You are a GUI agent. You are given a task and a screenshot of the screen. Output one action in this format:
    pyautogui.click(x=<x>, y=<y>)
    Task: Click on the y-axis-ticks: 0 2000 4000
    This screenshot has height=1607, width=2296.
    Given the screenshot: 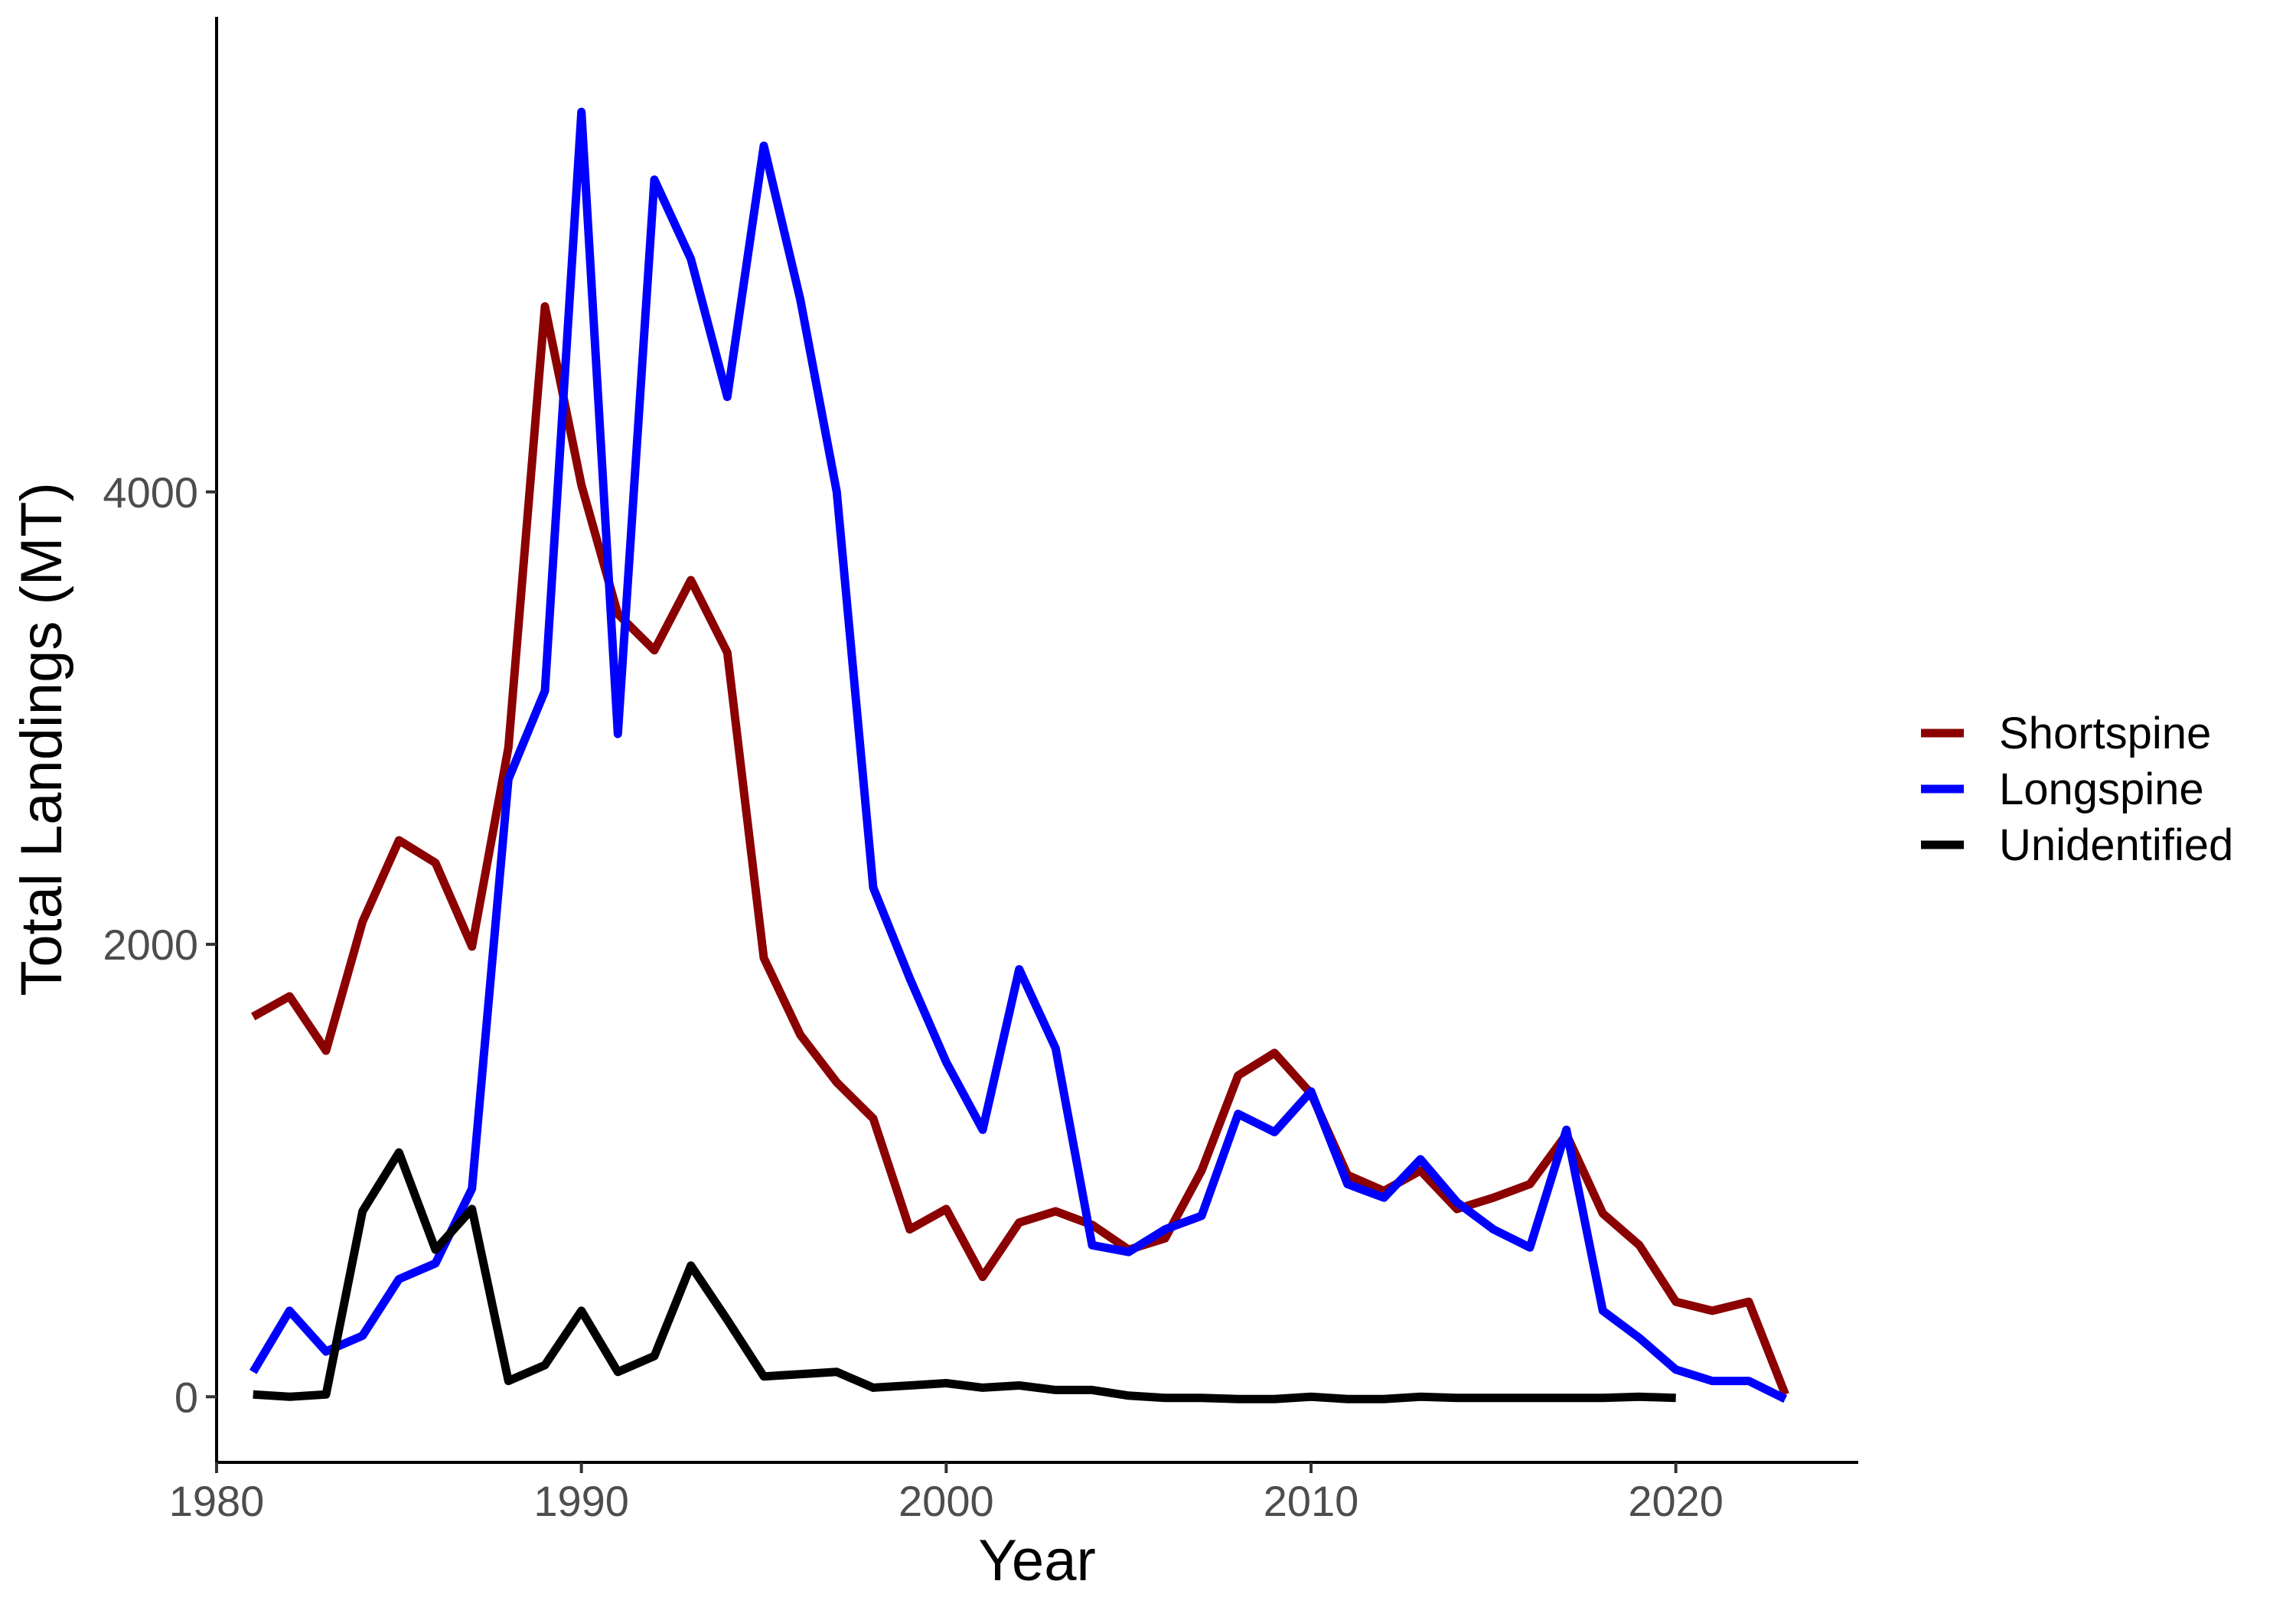 What is the action you would take?
    pyautogui.click(x=160, y=944)
    